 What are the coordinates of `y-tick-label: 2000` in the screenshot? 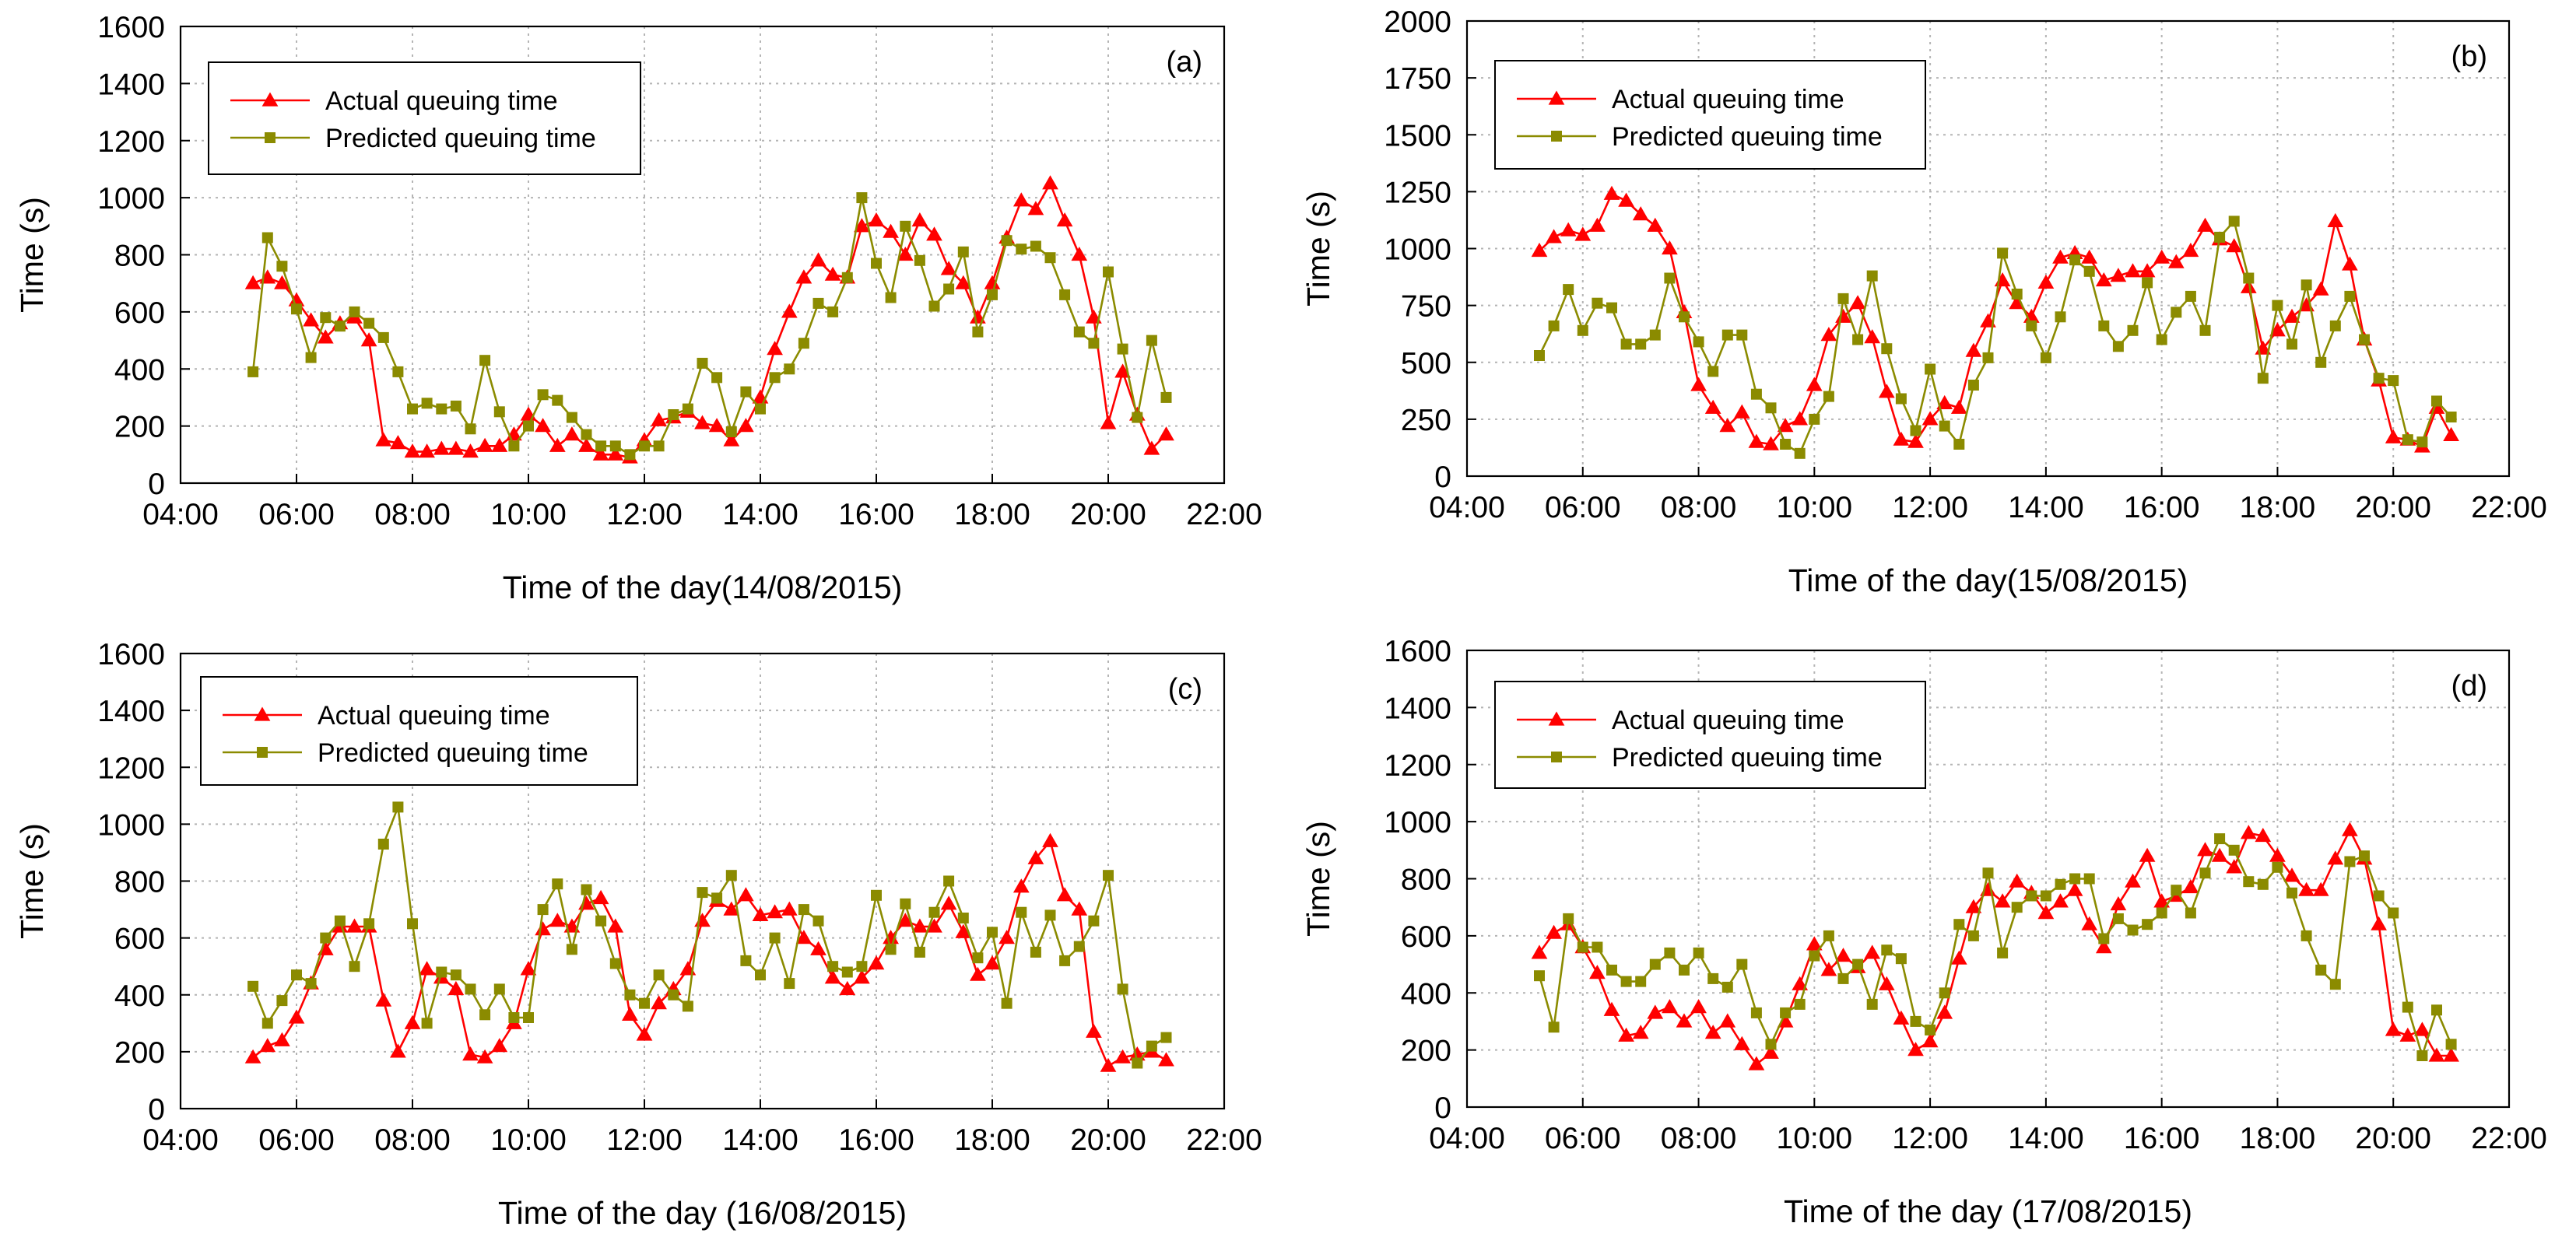 It's located at (1418, 22).